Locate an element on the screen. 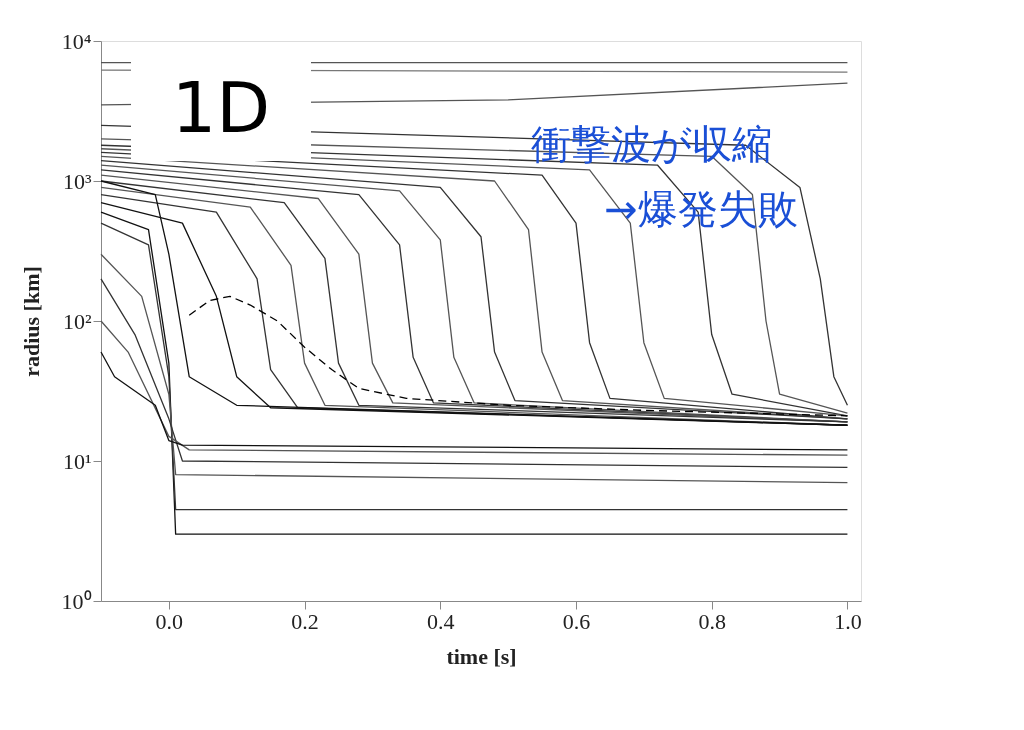 The image size is (1024, 730). y-tick-label: 10³ is located at coordinates (77, 181).